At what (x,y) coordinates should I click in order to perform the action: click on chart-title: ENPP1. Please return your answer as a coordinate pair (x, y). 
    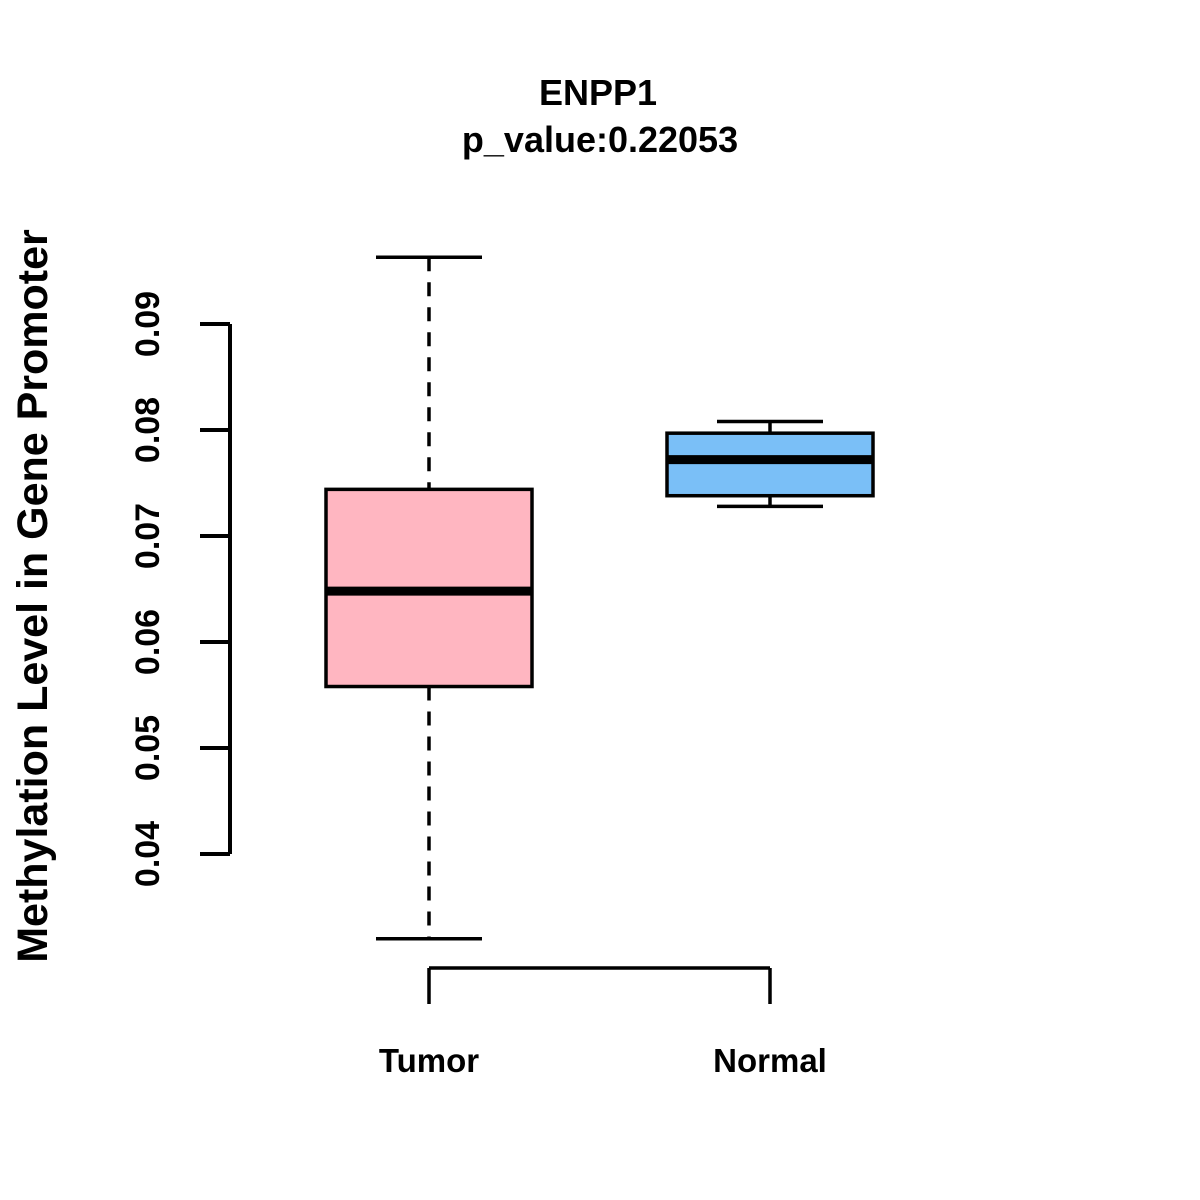
    Looking at the image, I should click on (598, 92).